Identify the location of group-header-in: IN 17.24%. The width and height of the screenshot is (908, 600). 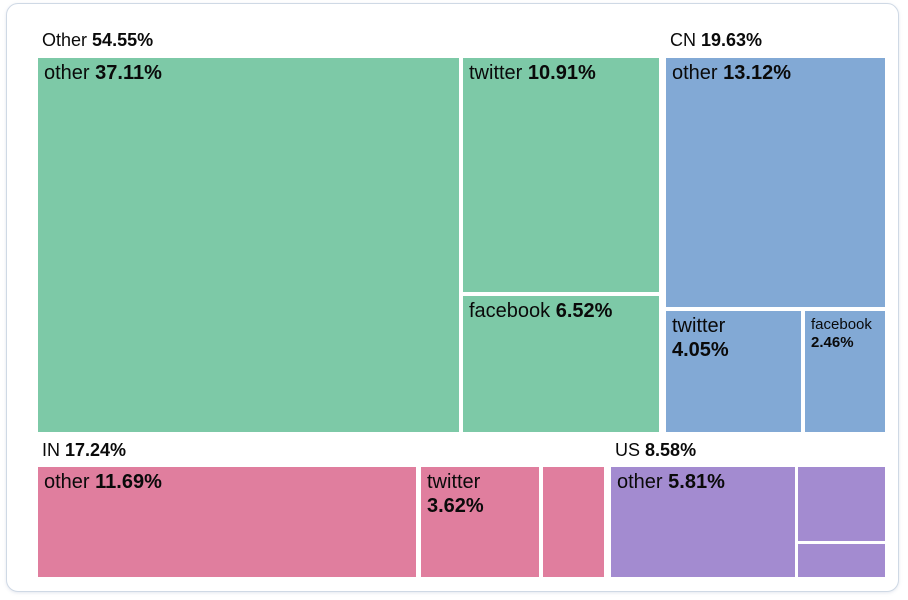
(84, 450).